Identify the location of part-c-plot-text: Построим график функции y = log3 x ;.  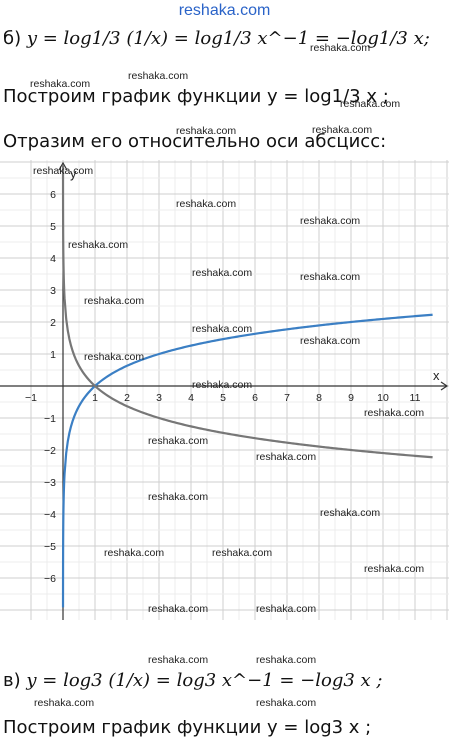
(187, 727).